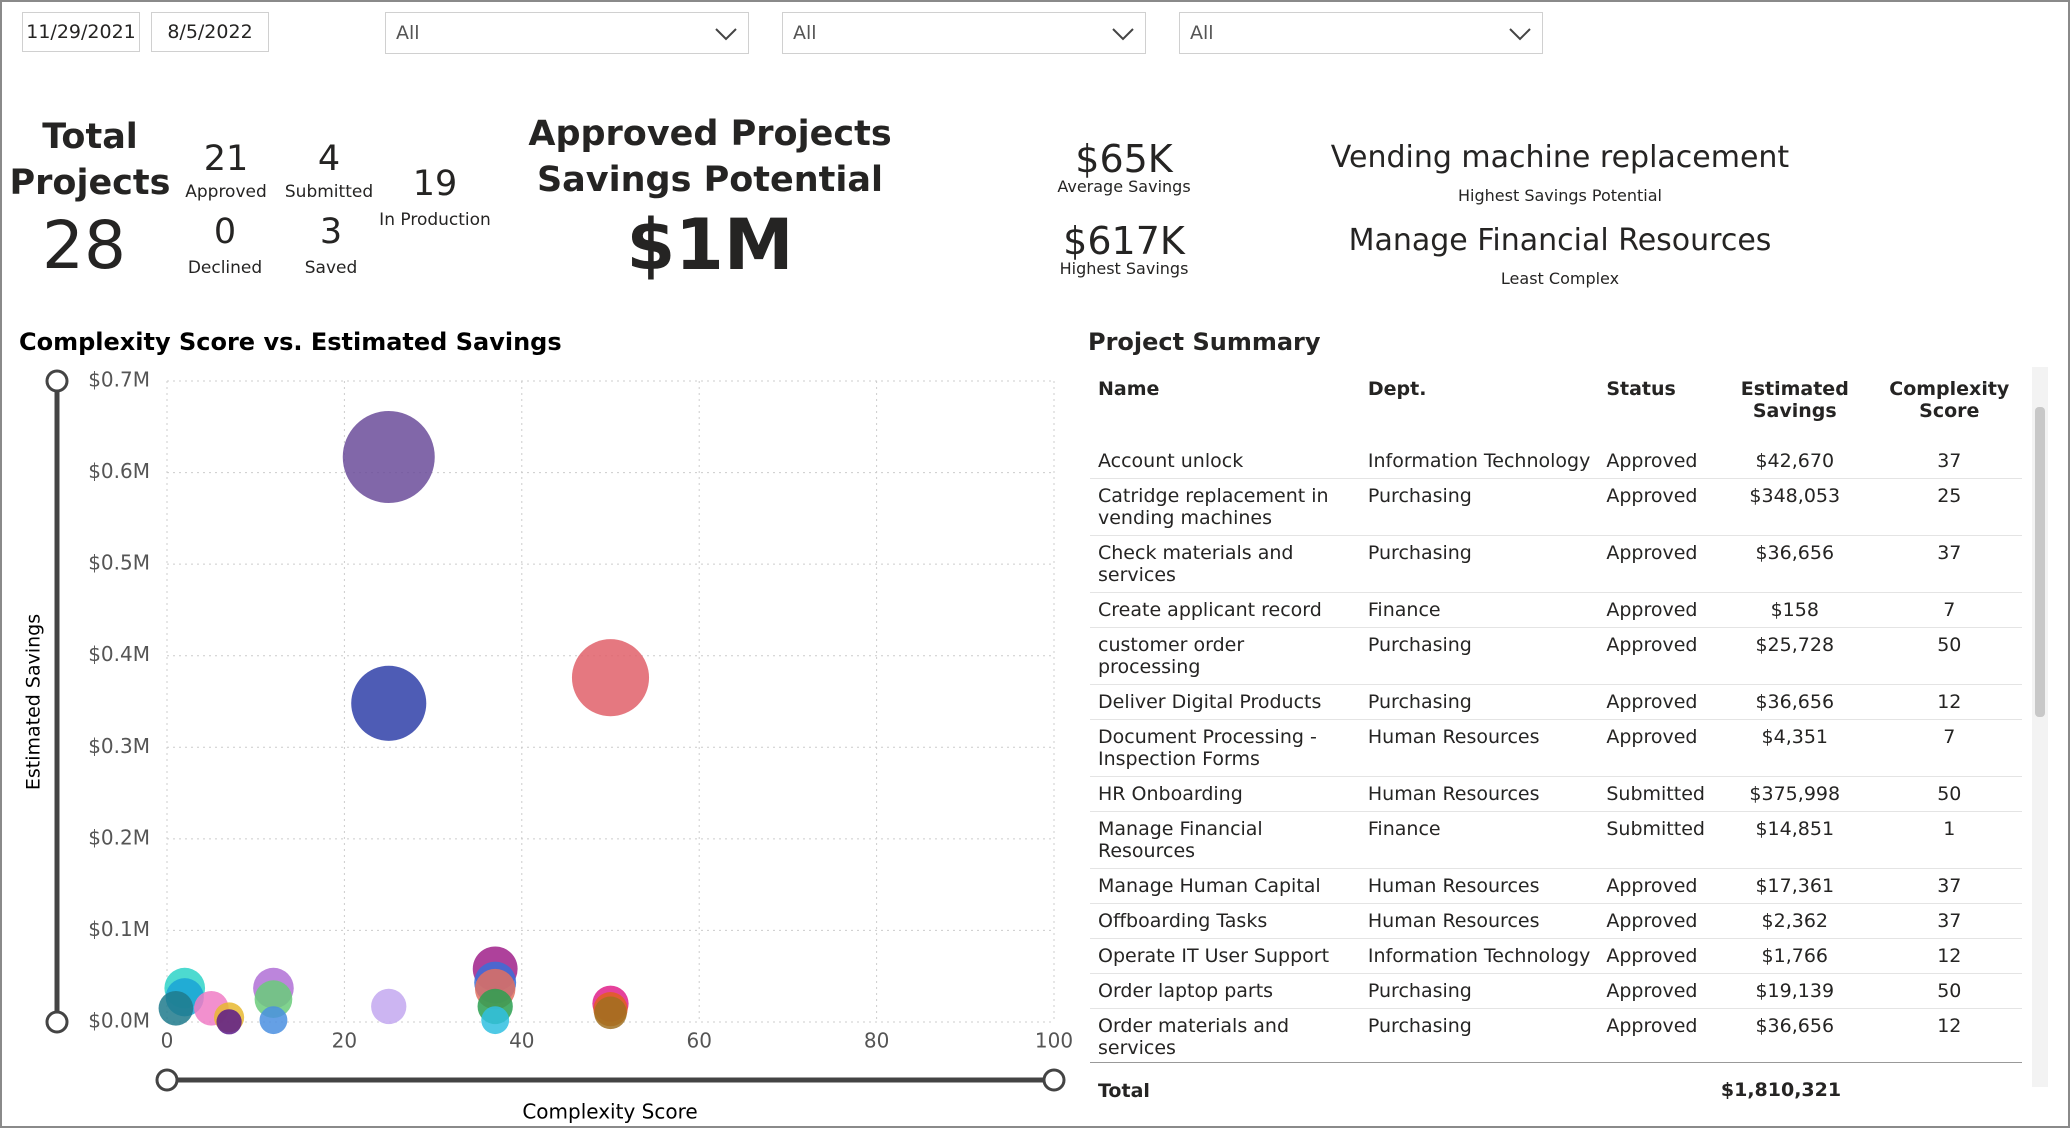  What do you see at coordinates (1795, 794) in the screenshot?
I see `table-cell: $375,998` at bounding box center [1795, 794].